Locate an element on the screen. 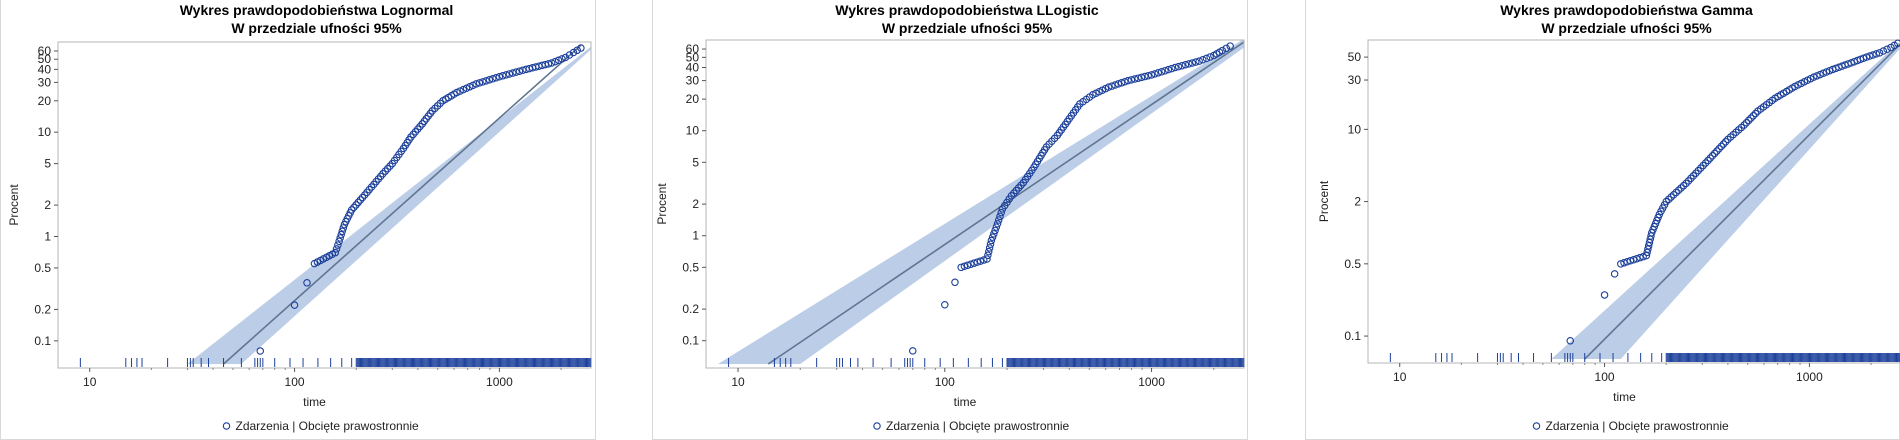 The width and height of the screenshot is (1900, 440). y-tick-label: 50 is located at coordinates (45, 59).